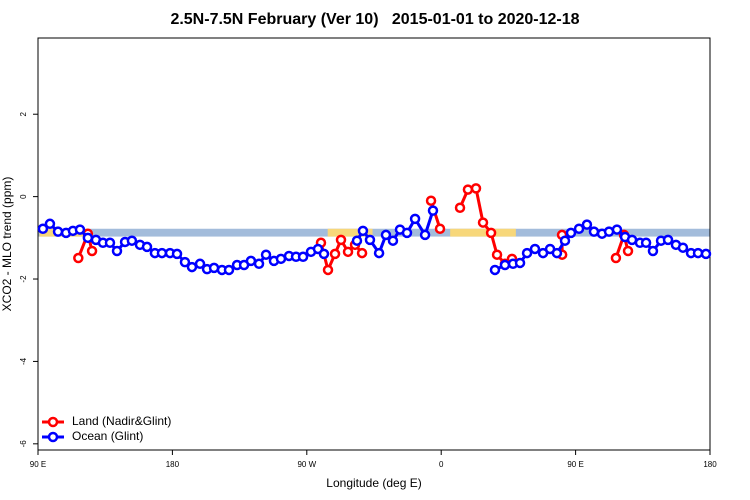 The width and height of the screenshot is (750, 500). What do you see at coordinates (306, 464) in the screenshot?
I see `x-tick-label: 90 W` at bounding box center [306, 464].